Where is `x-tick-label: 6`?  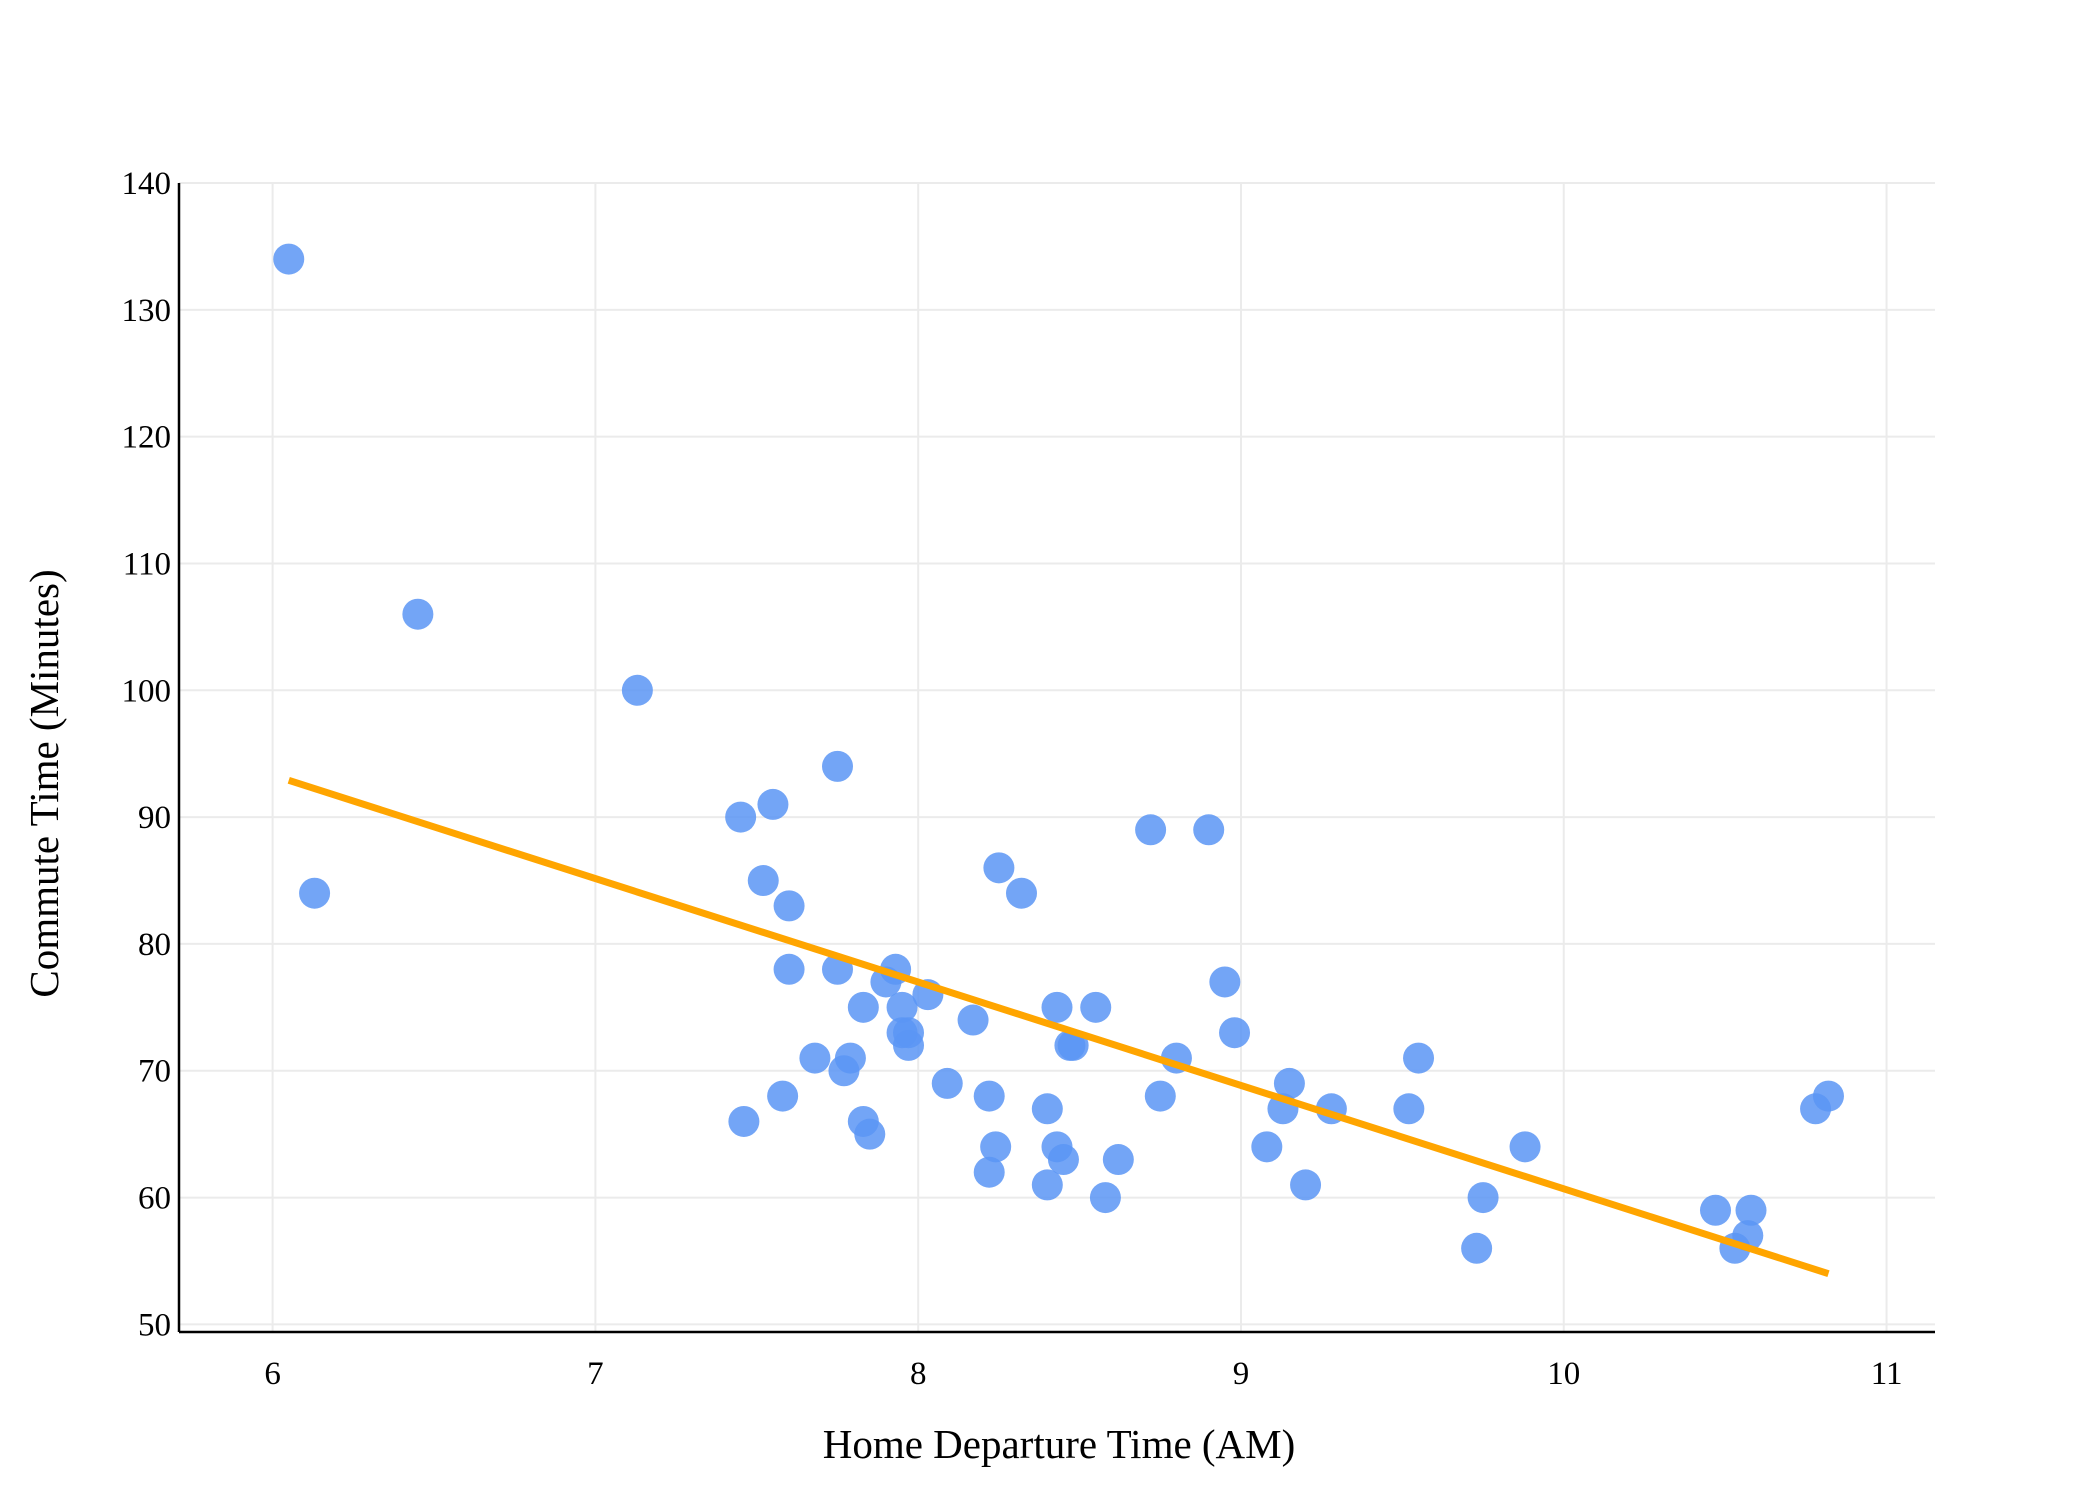 x-tick-label: 6 is located at coordinates (272, 1374).